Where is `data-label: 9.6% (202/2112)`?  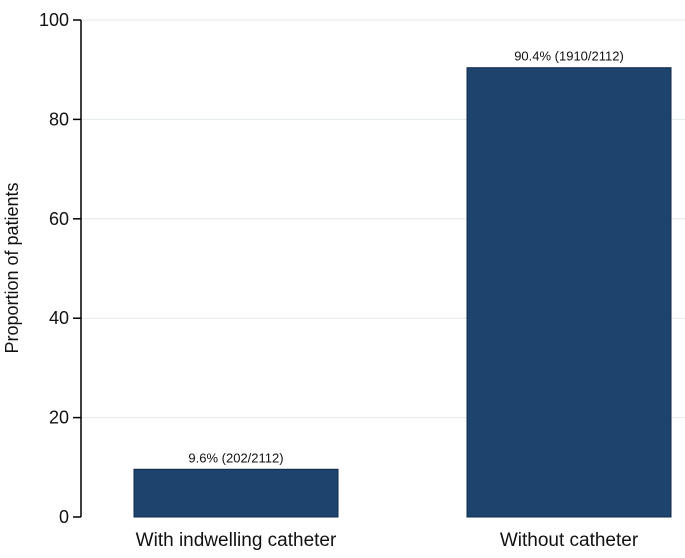 data-label: 9.6% (202/2112) is located at coordinates (235, 457).